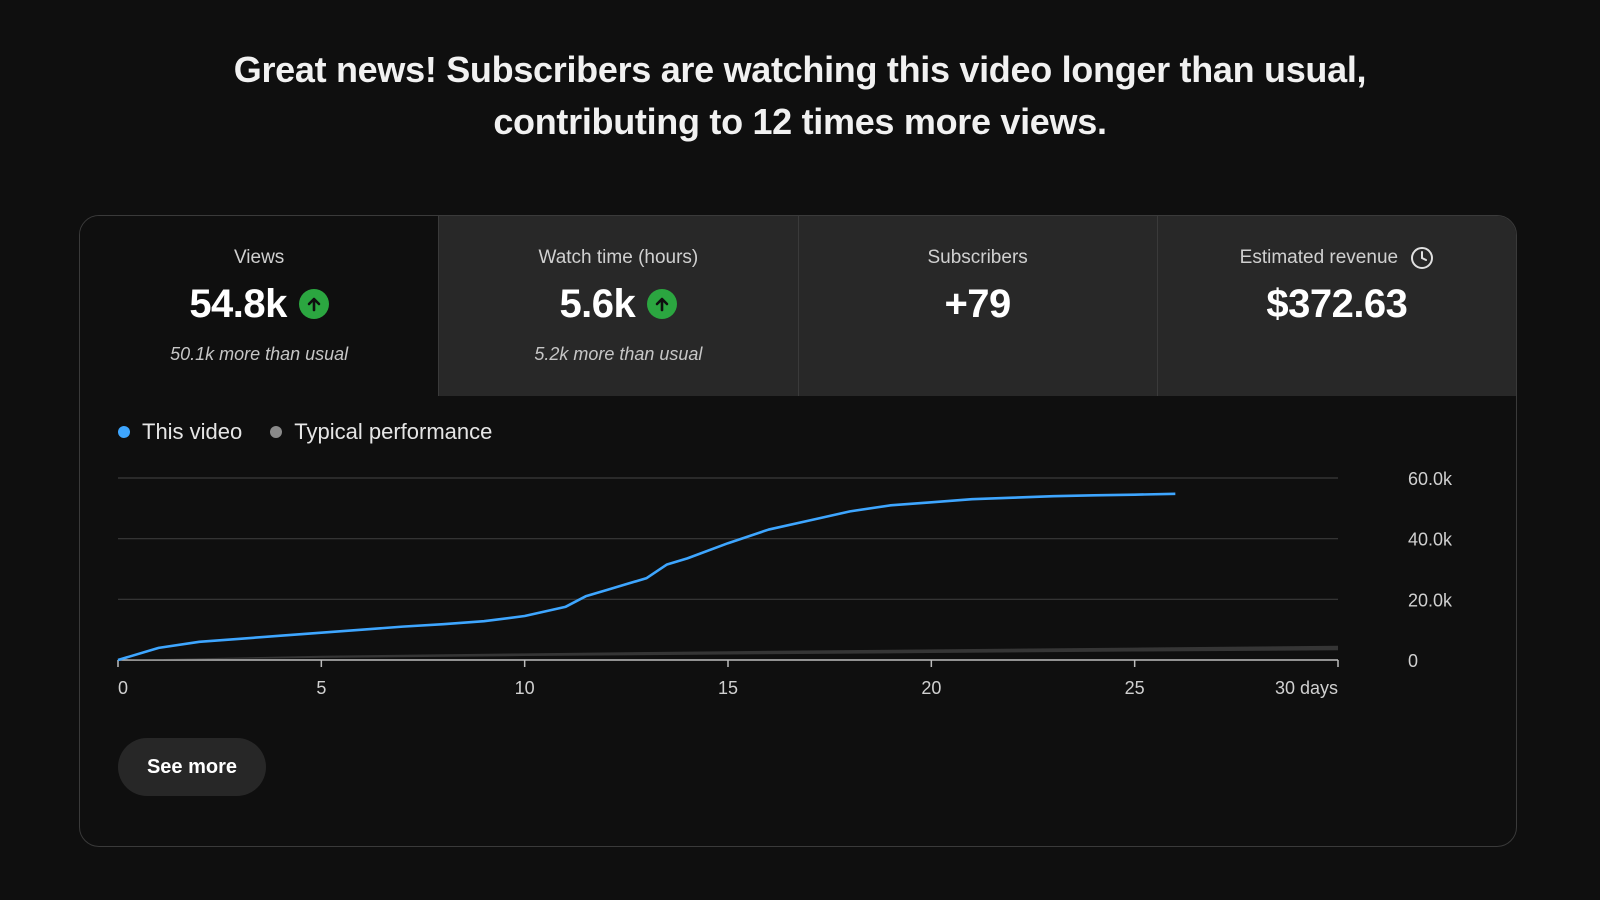 This screenshot has width=1600, height=900. Describe the element at coordinates (728, 652) in the screenshot. I see `typical-performance-band` at that location.